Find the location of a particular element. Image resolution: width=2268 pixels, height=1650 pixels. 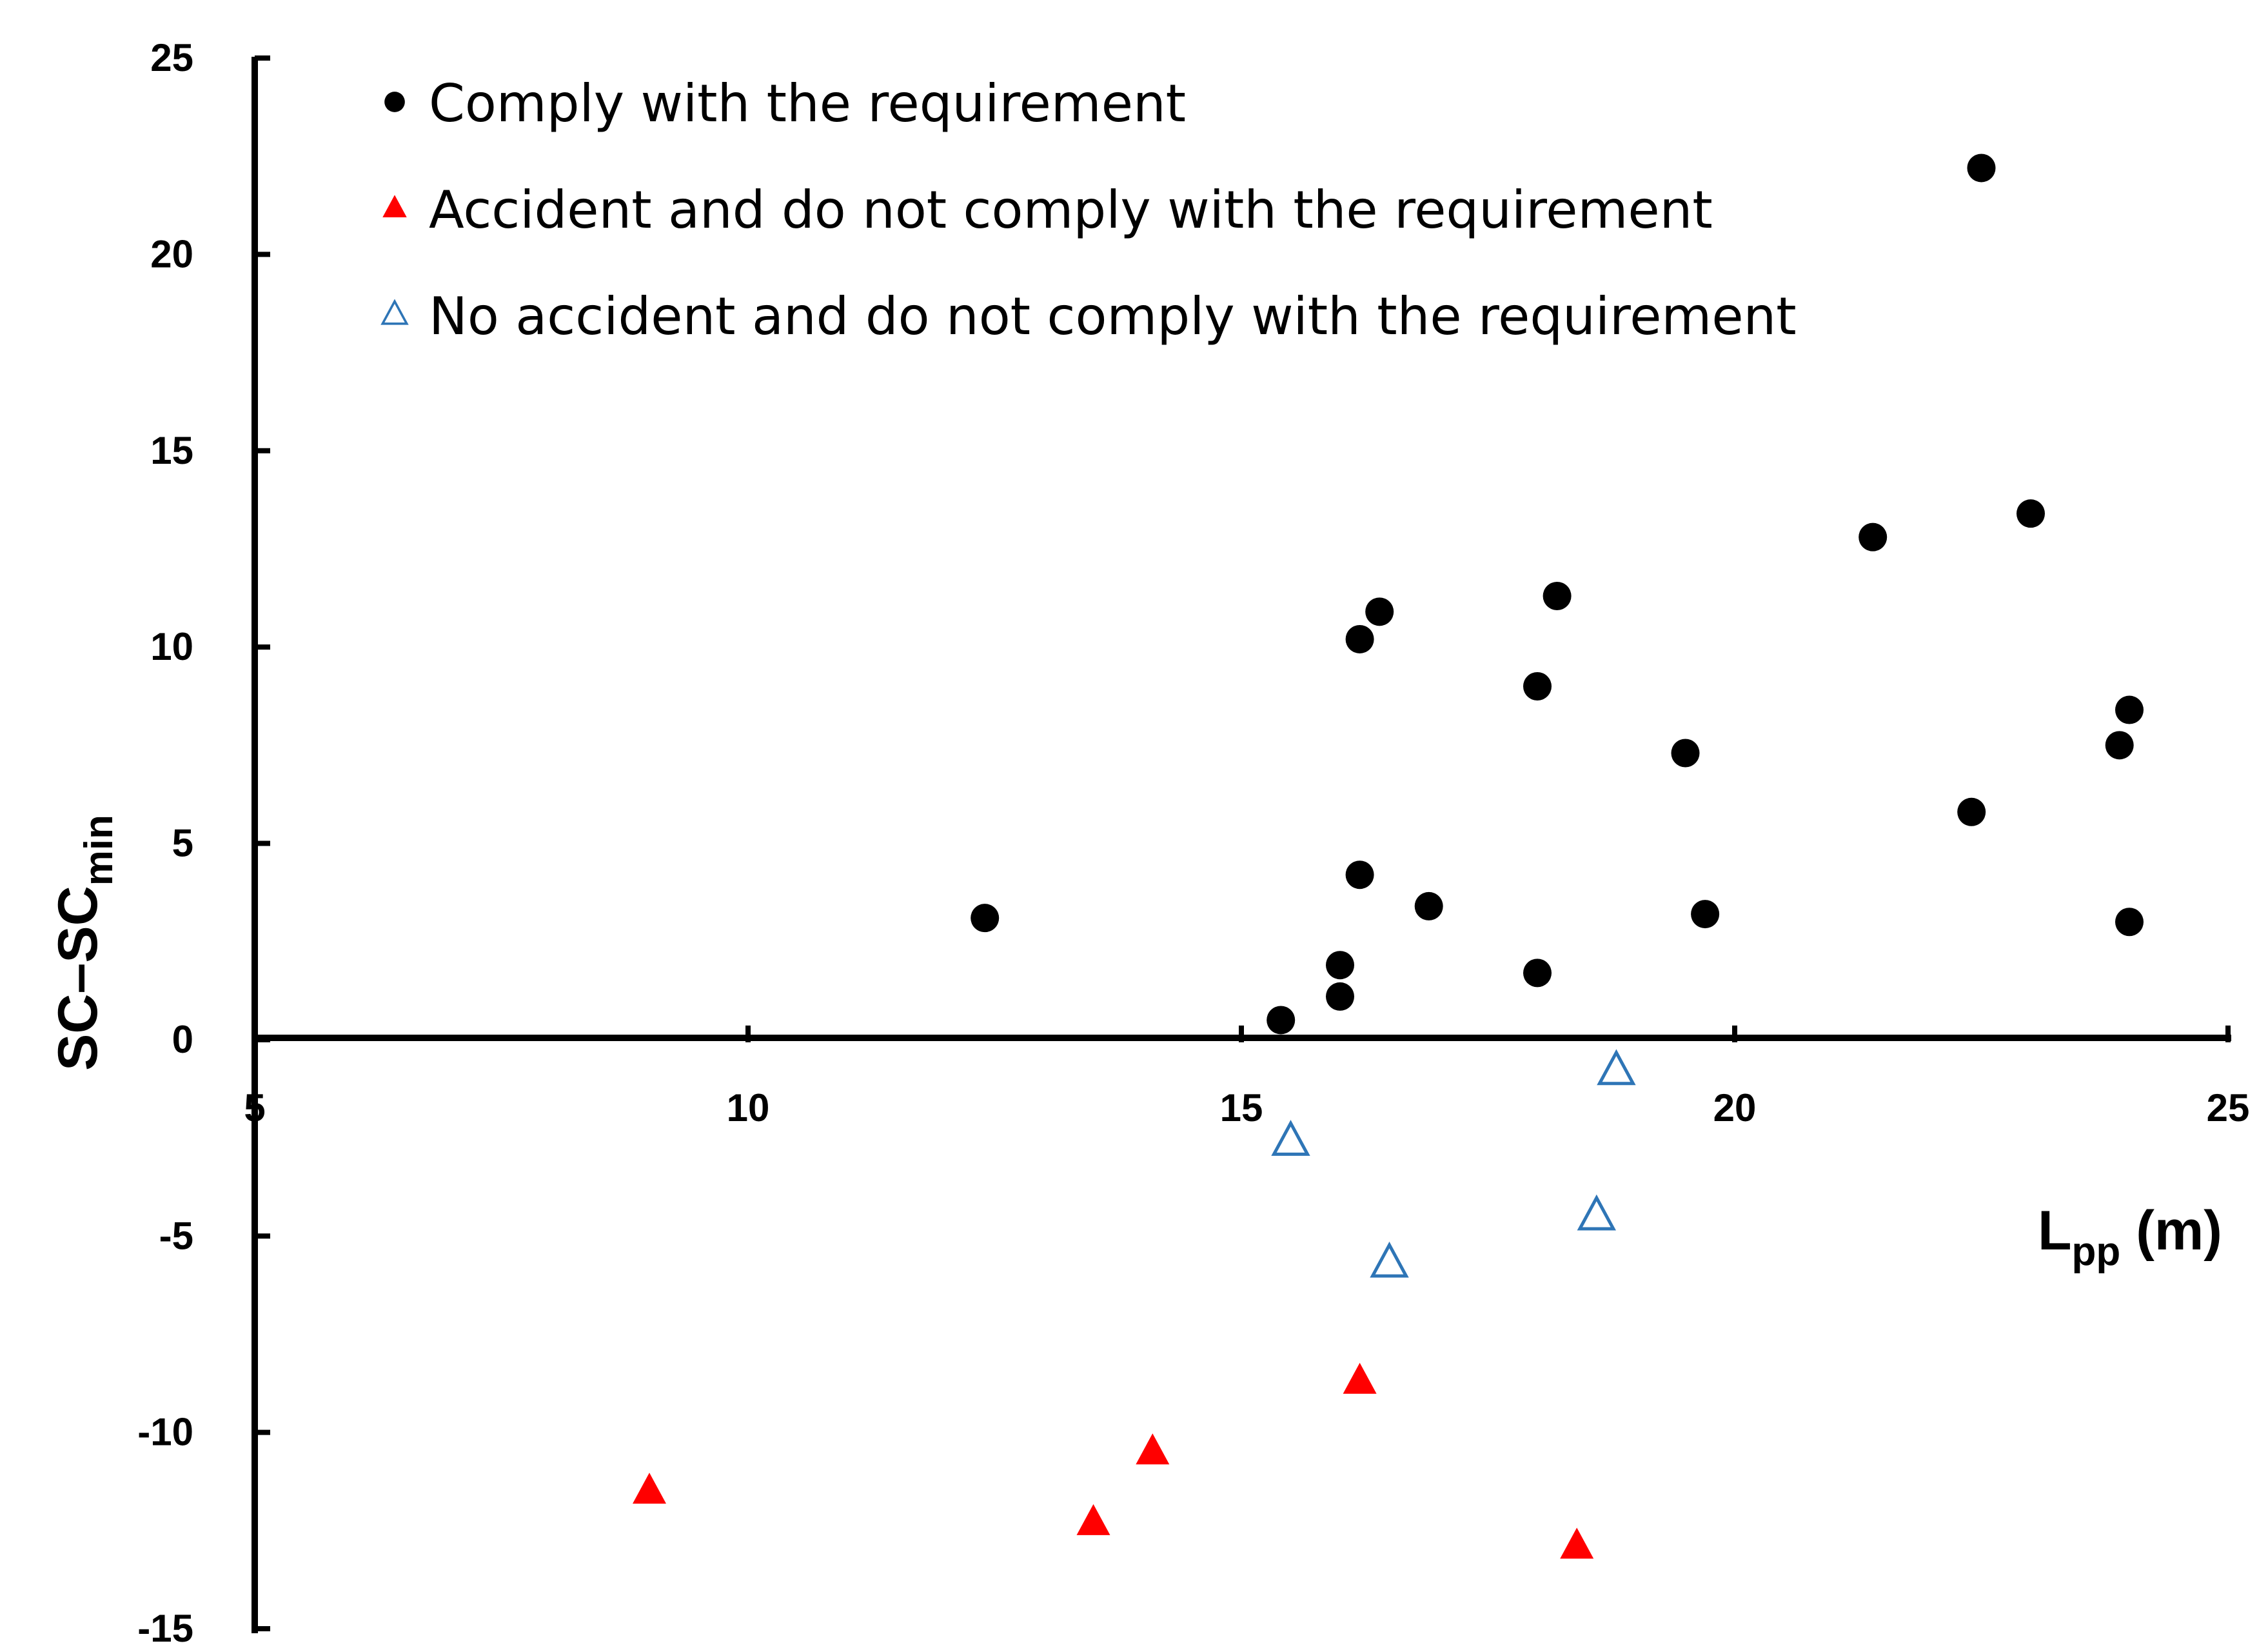

x-tick-label: 5 is located at coordinates (254, 1107).